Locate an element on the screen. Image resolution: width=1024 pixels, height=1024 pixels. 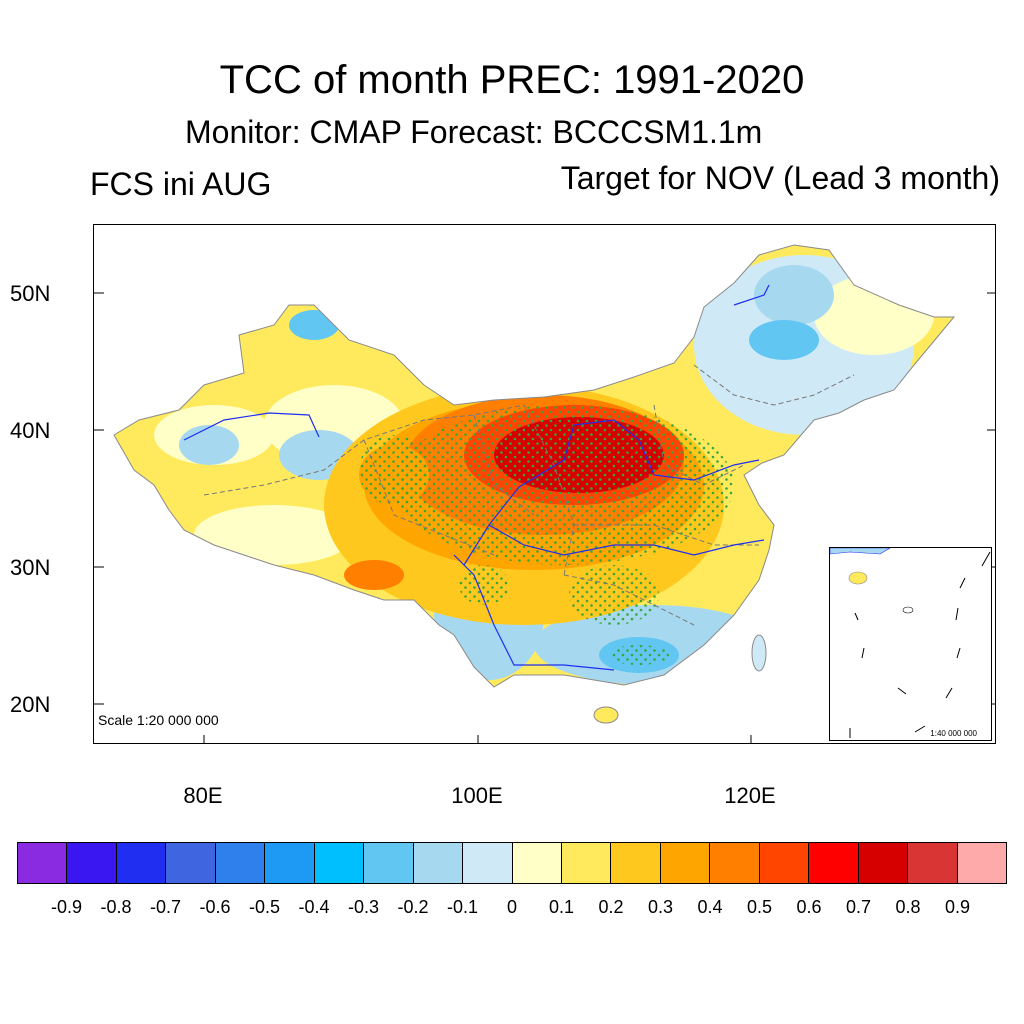
colorbar-label: 0 is located at coordinates (512, 907).